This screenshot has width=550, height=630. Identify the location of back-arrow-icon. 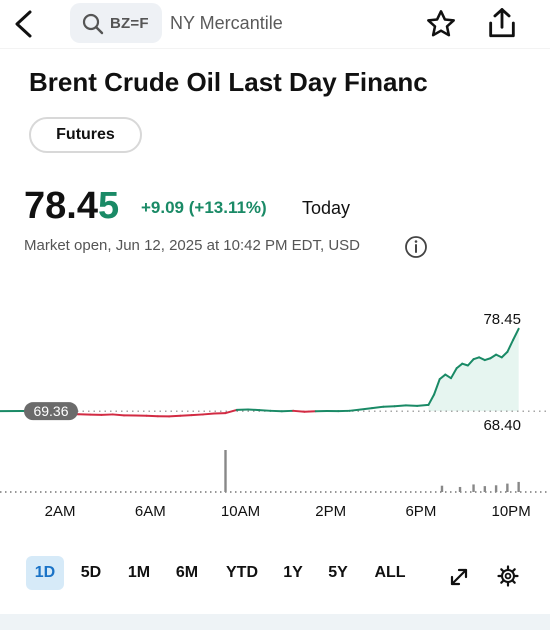
(23, 24).